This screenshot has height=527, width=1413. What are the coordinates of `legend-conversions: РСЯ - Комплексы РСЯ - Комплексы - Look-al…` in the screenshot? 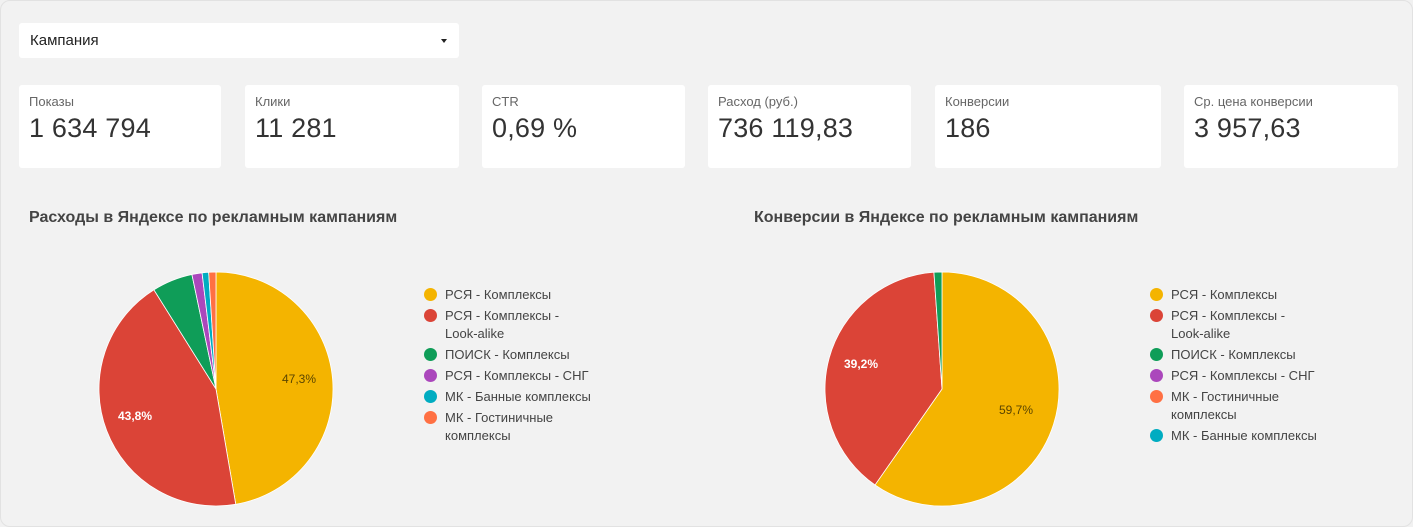 It's located at (1235, 367).